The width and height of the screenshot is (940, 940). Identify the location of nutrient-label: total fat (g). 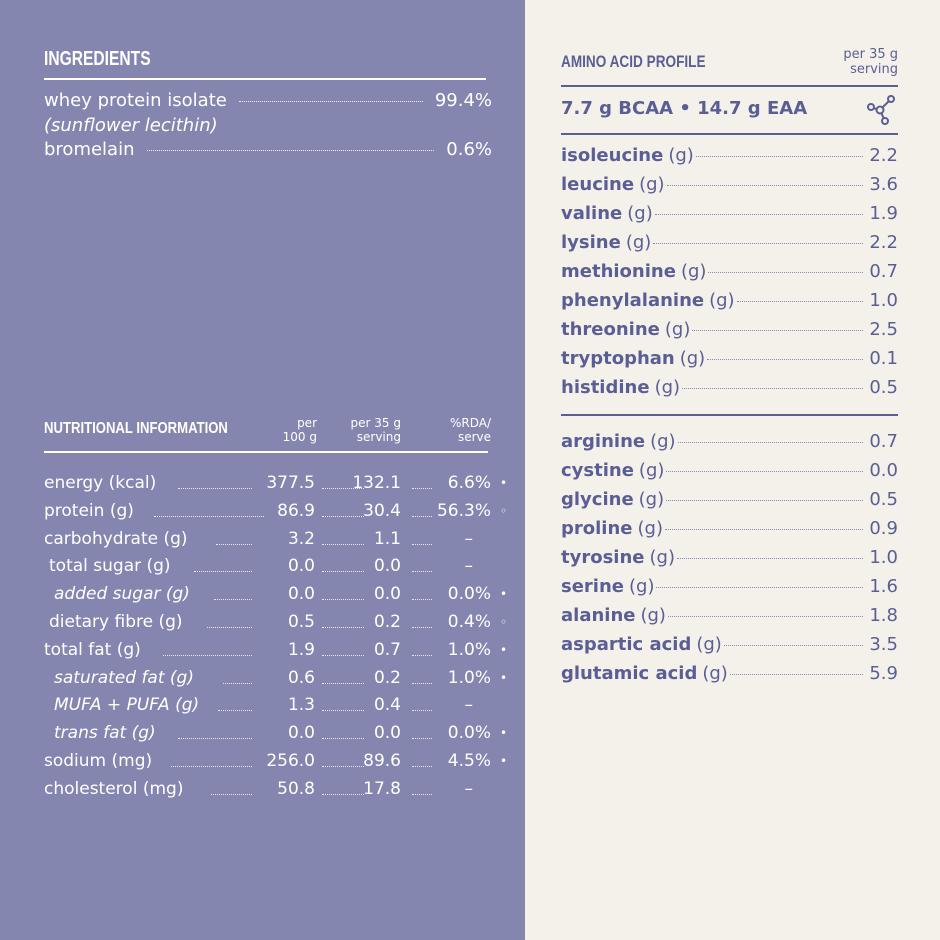
(92, 649).